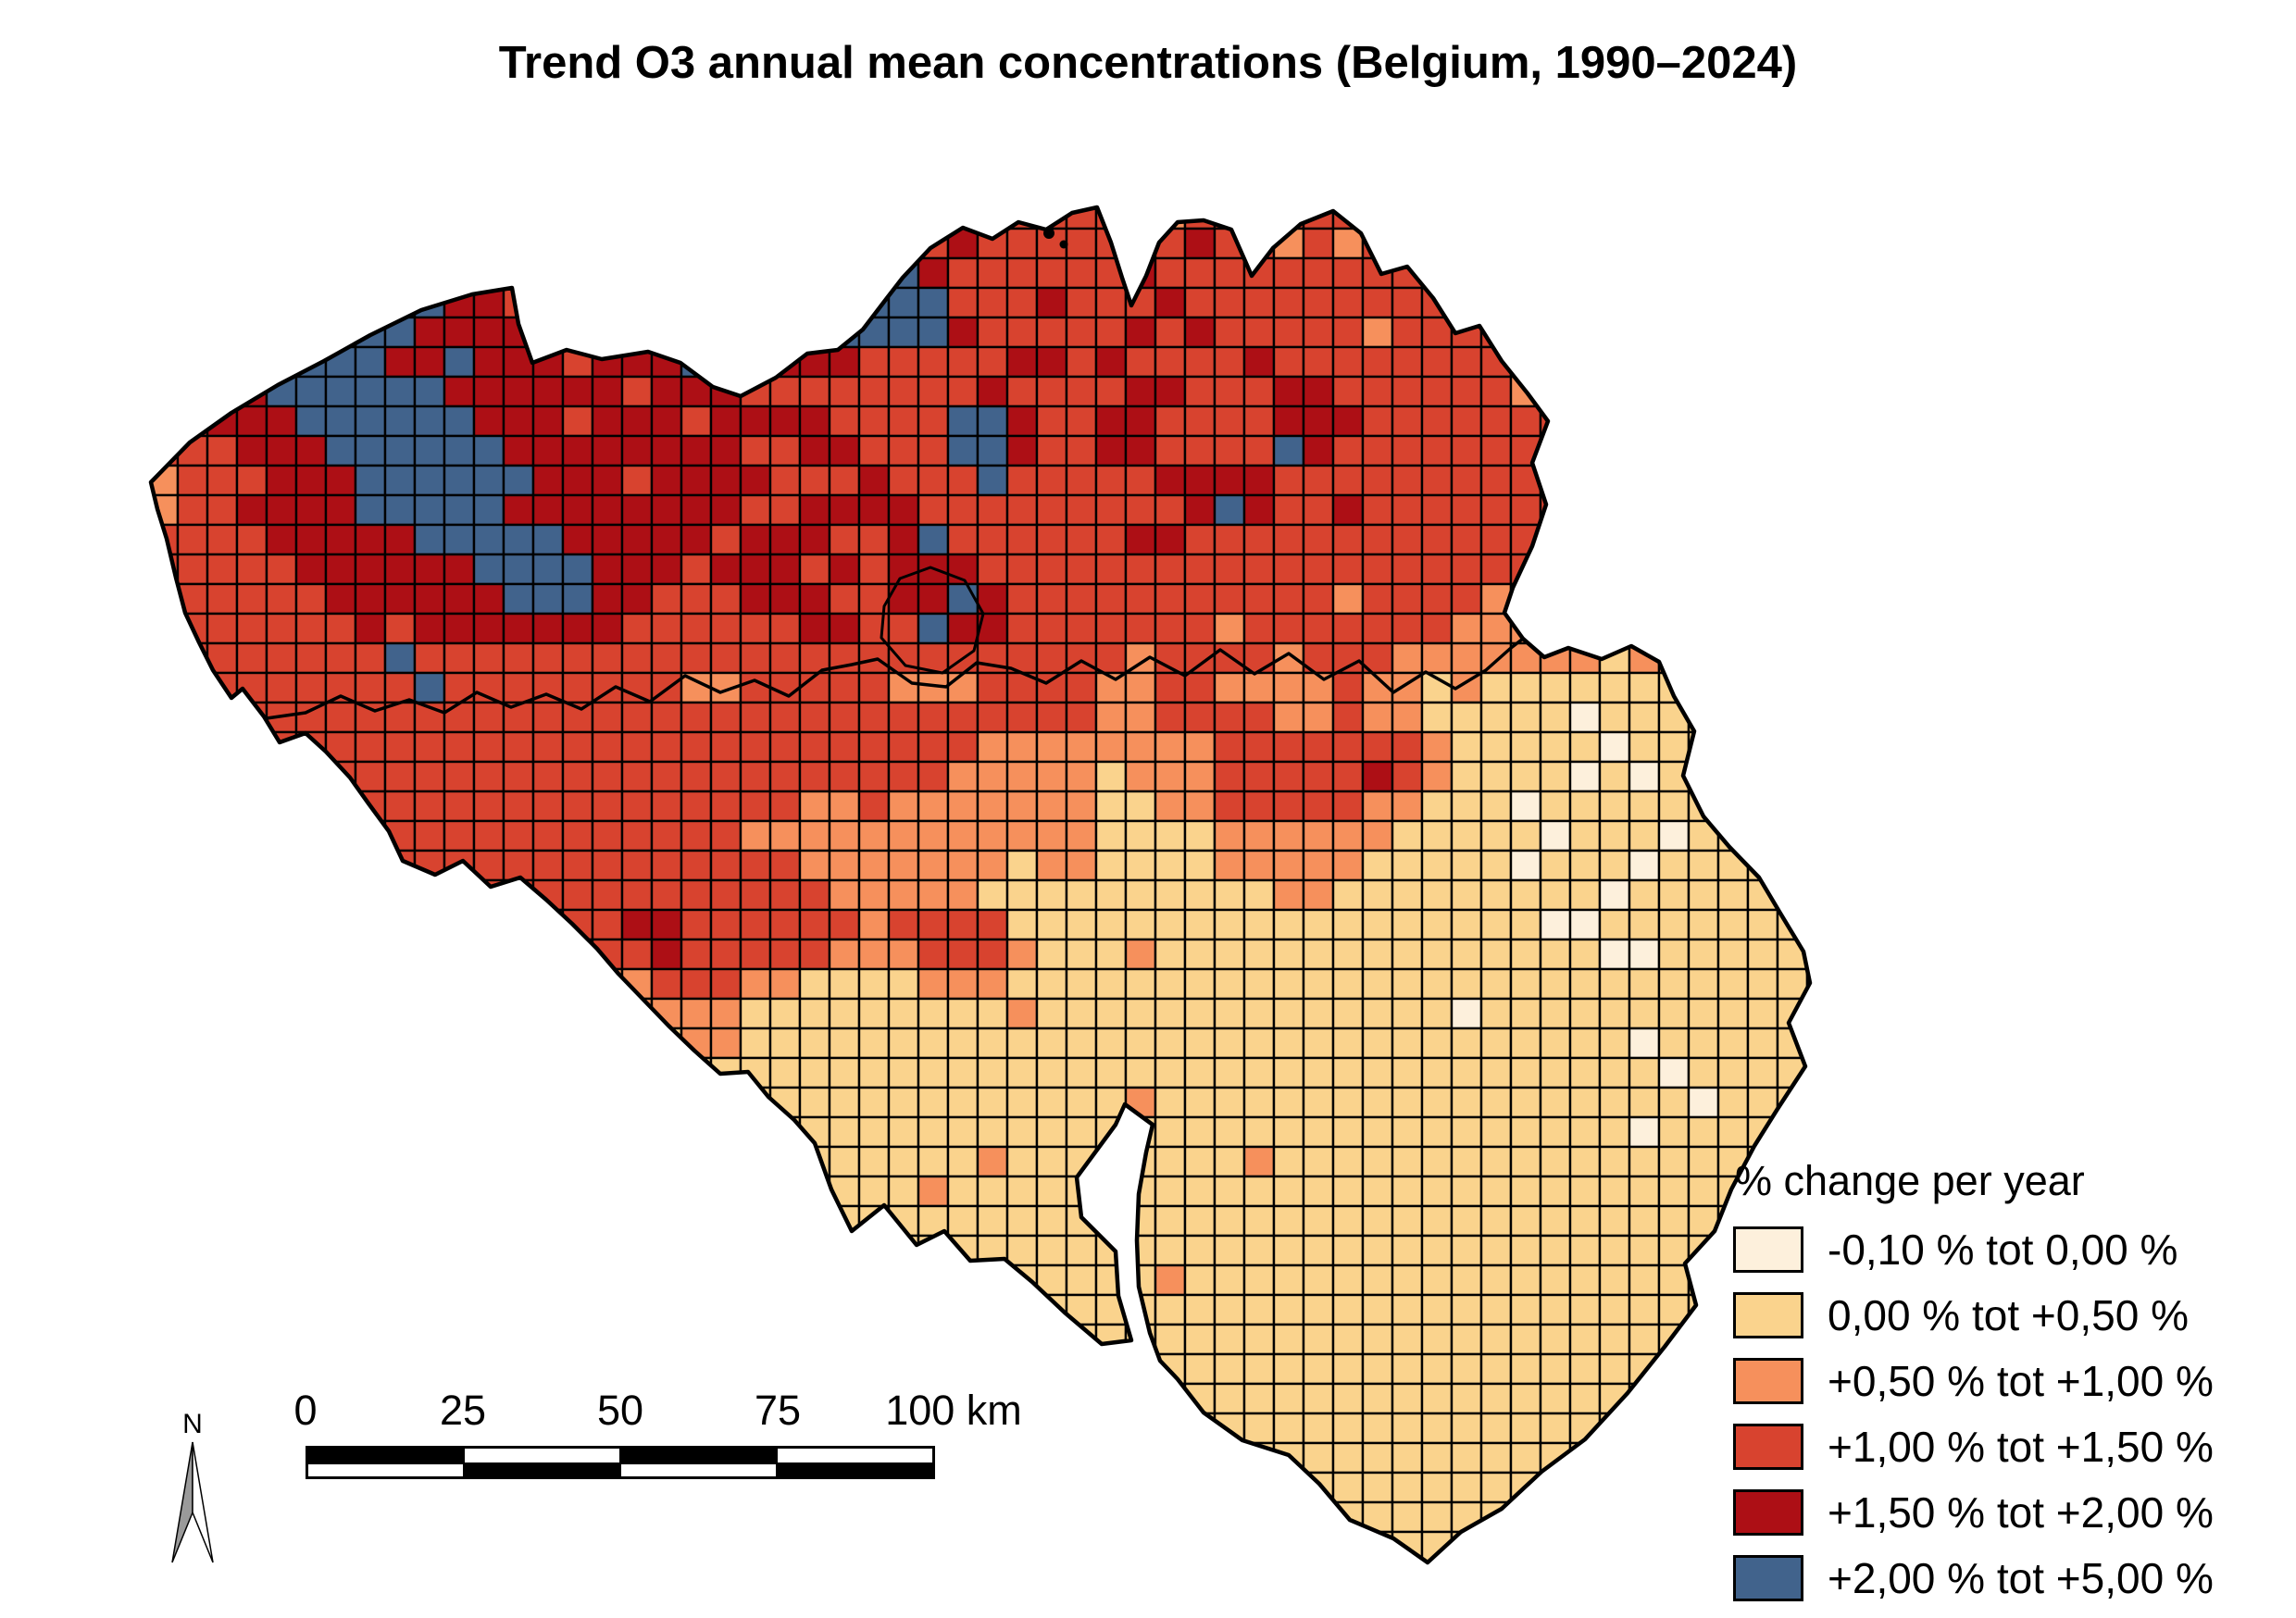 The image size is (2296, 1618). I want to click on scalebar-segment, so click(854, 1455).